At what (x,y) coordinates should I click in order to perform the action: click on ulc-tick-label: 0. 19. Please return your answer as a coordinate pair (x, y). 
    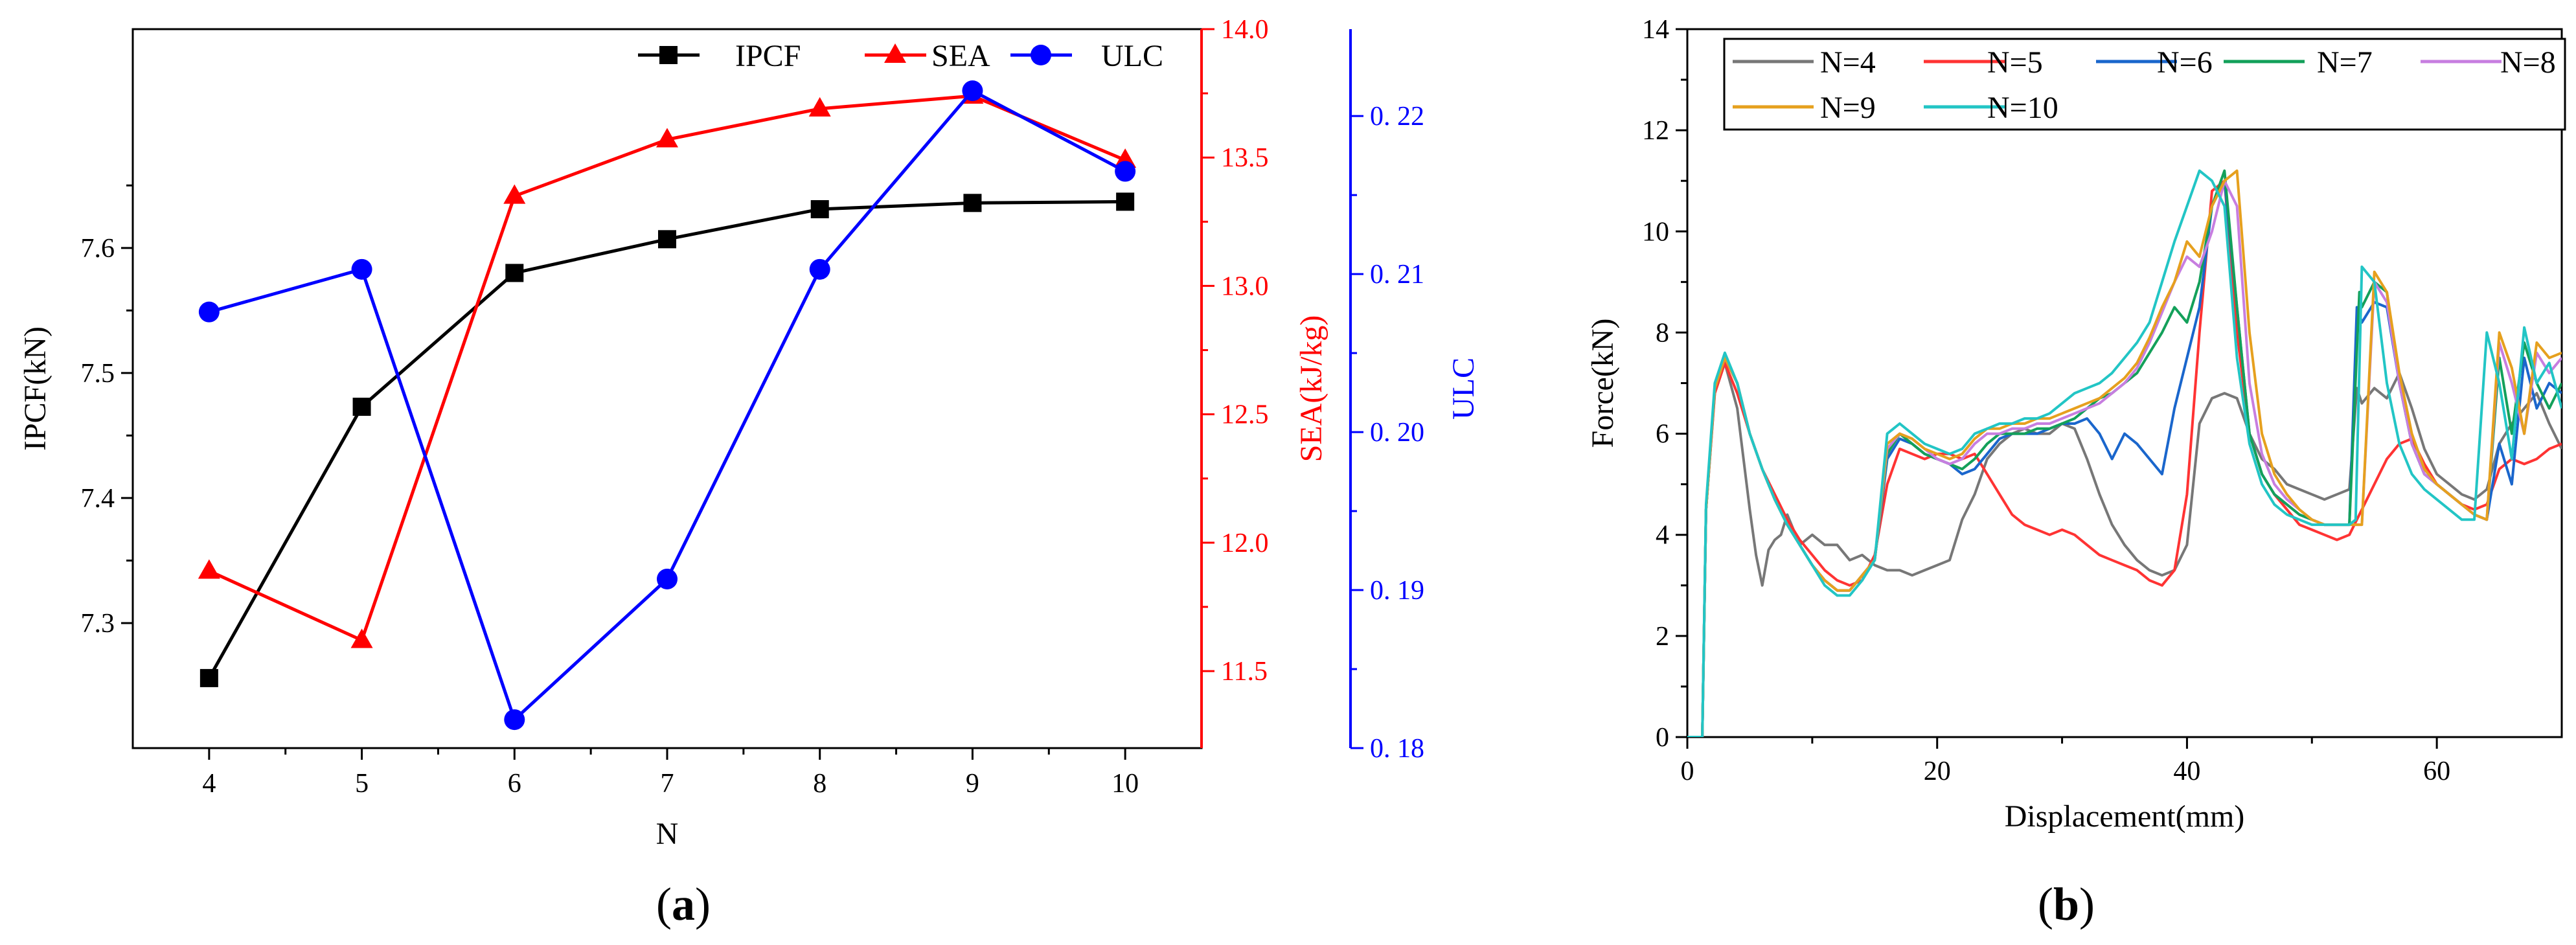
    Looking at the image, I should click on (1397, 591).